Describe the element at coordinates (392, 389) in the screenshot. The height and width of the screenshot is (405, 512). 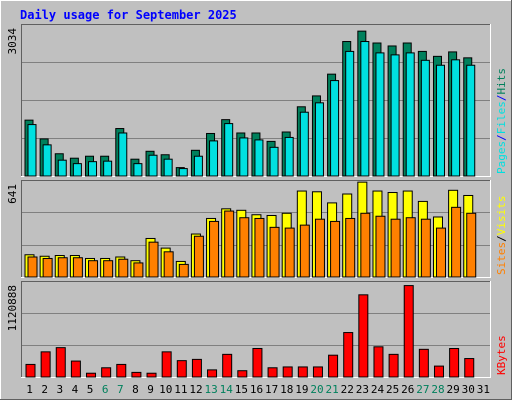
I see `x-label-day: 25` at that location.